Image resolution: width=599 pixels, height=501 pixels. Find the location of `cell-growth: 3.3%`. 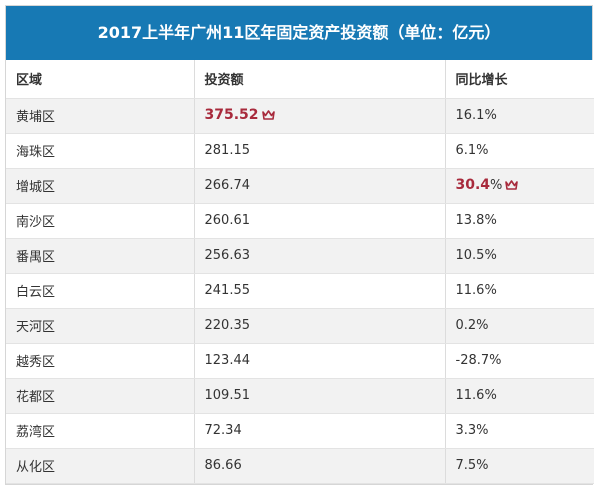

cell-growth: 3.3% is located at coordinates (519, 431).